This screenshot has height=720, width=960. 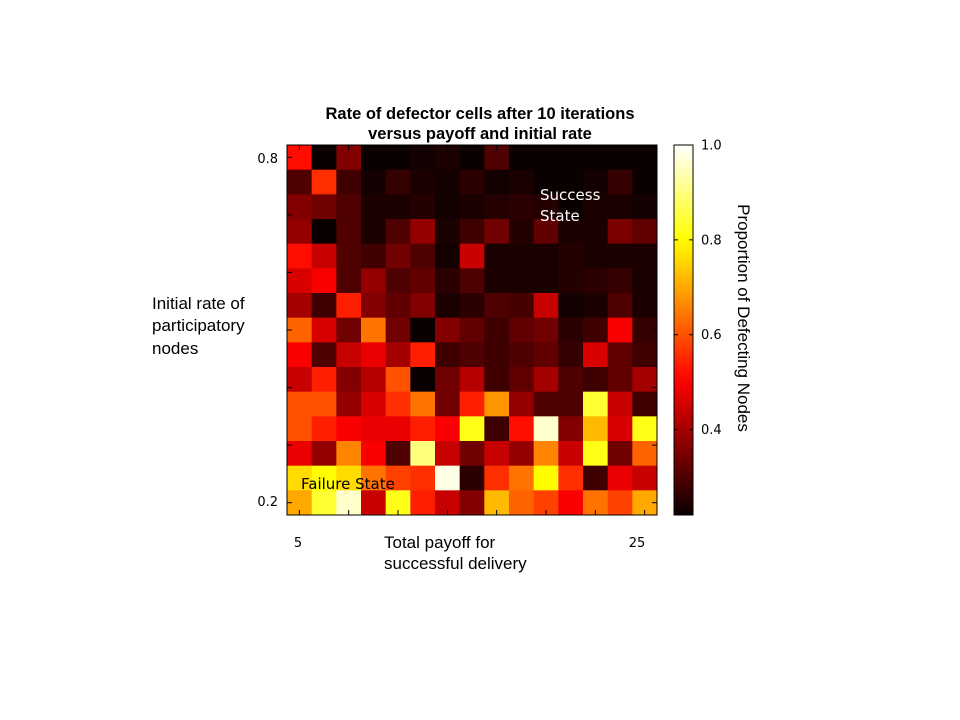 What do you see at coordinates (455, 563) in the screenshot?
I see `x-axis-label-line-2: successful delivery` at bounding box center [455, 563].